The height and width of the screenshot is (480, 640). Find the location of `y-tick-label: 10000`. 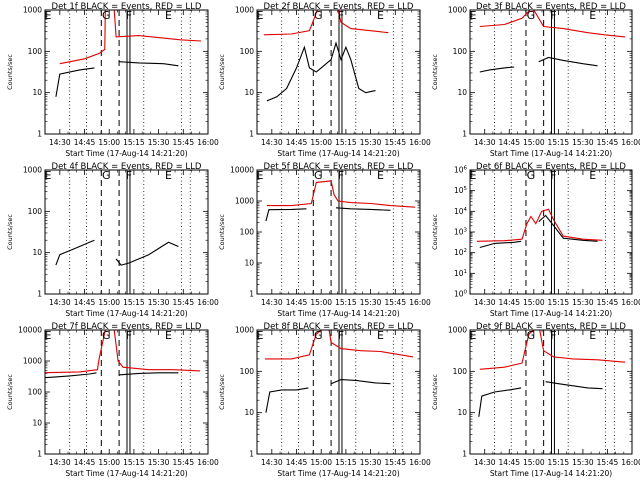

y-tick-label: 10000 is located at coordinates (242, 170).